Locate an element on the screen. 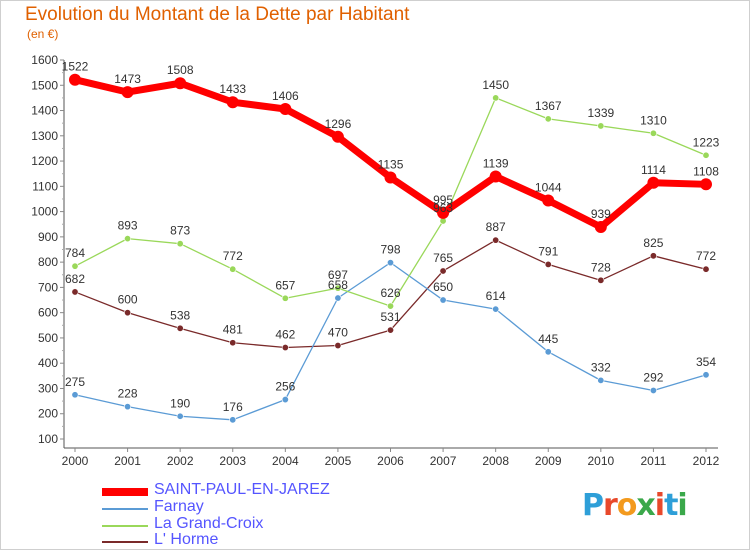 Image resolution: width=750 pixels, height=550 pixels. data-label: 682 is located at coordinates (75, 279).